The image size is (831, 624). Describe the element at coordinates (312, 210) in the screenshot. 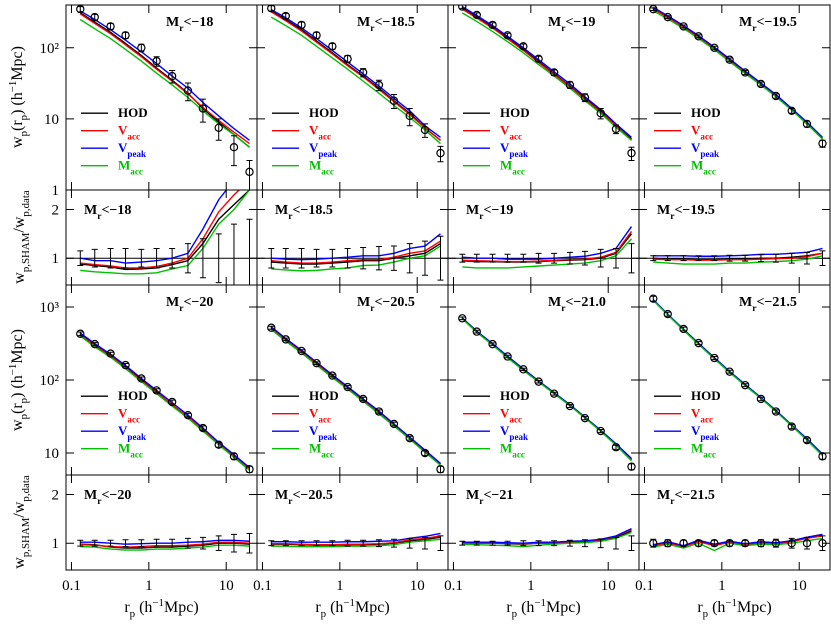

I see `panel-label-part: <−18.5` at that location.